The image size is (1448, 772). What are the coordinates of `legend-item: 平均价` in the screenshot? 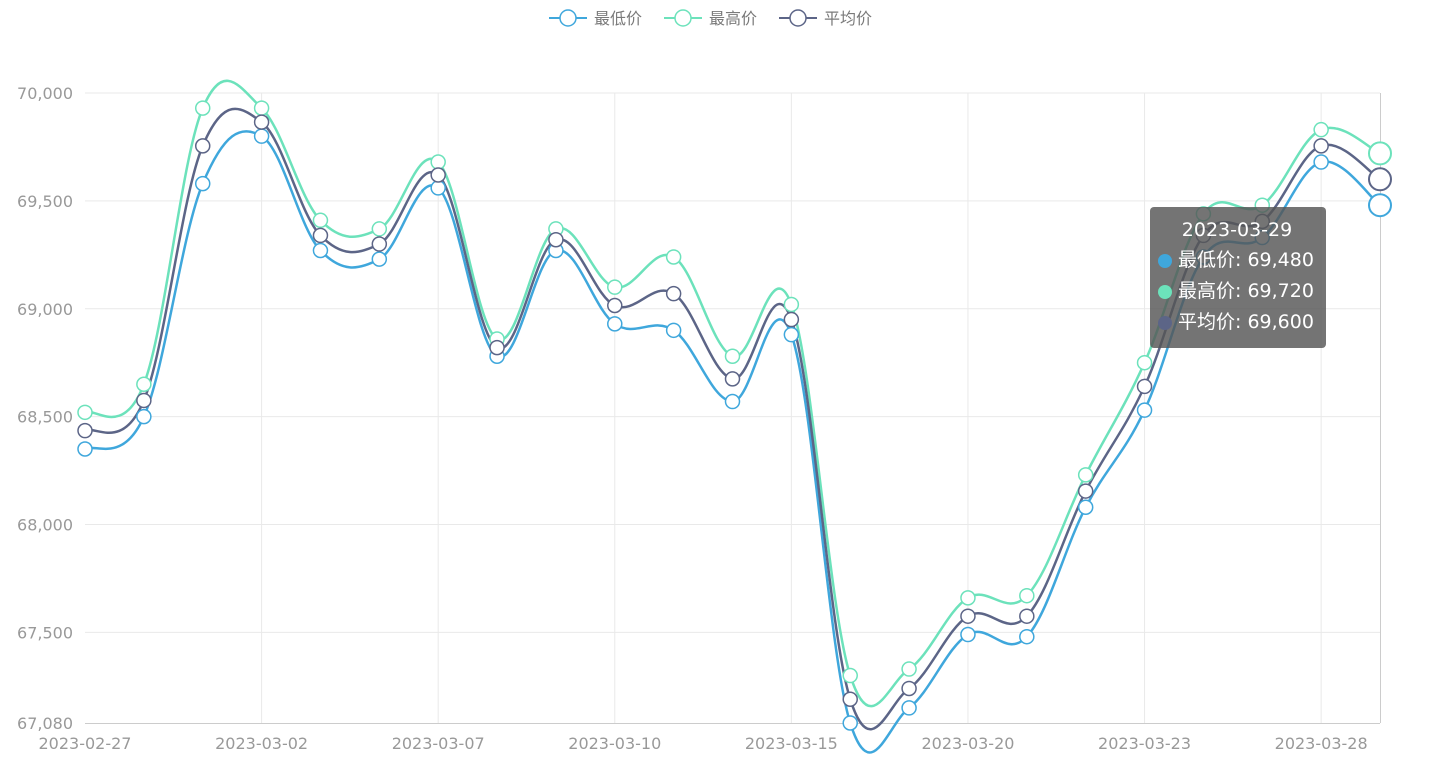 It's located at (825, 18).